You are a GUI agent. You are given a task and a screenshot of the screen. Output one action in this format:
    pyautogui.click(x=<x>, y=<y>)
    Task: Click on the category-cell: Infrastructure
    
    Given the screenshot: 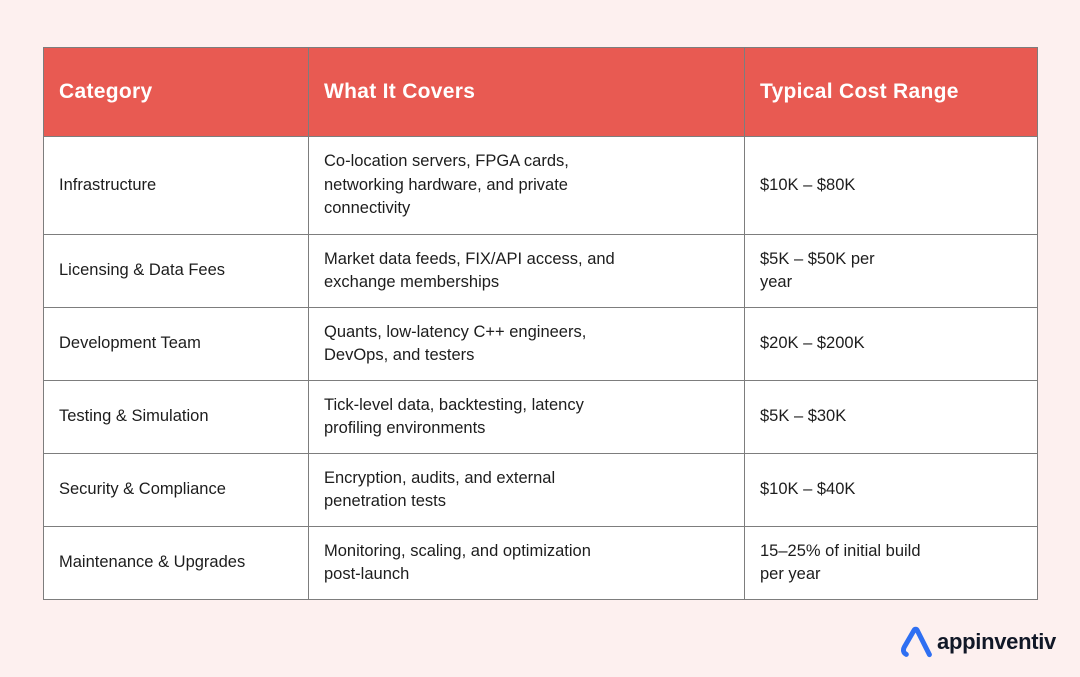 What is the action you would take?
    pyautogui.click(x=176, y=185)
    